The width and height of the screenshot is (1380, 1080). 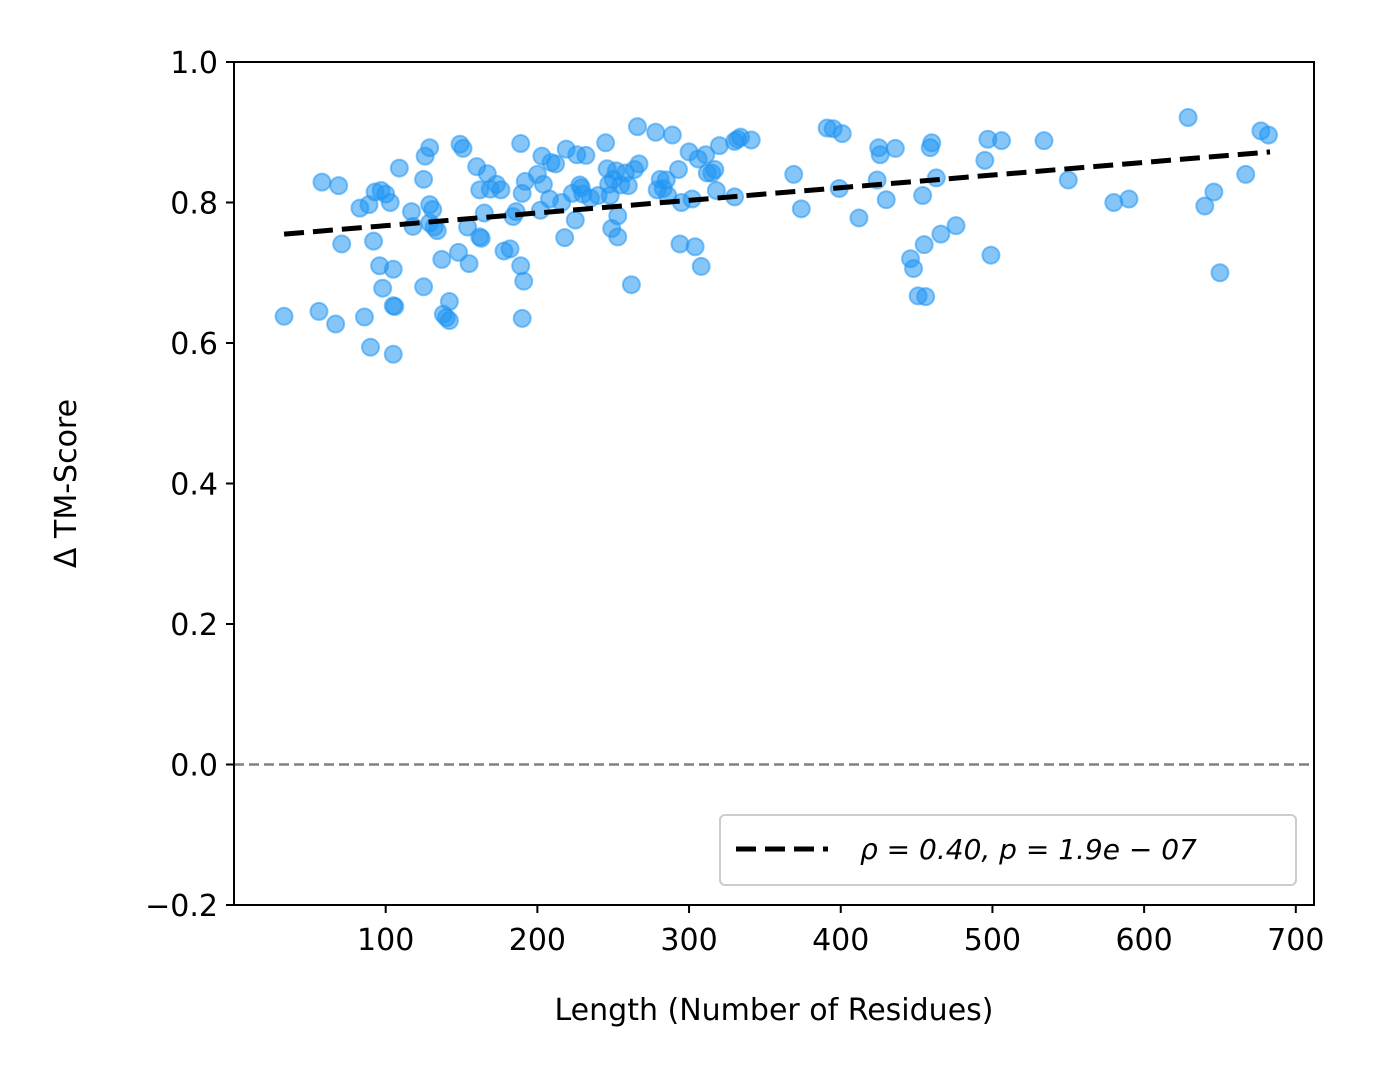 I want to click on x-tick-label: 700, so click(x=1295, y=940).